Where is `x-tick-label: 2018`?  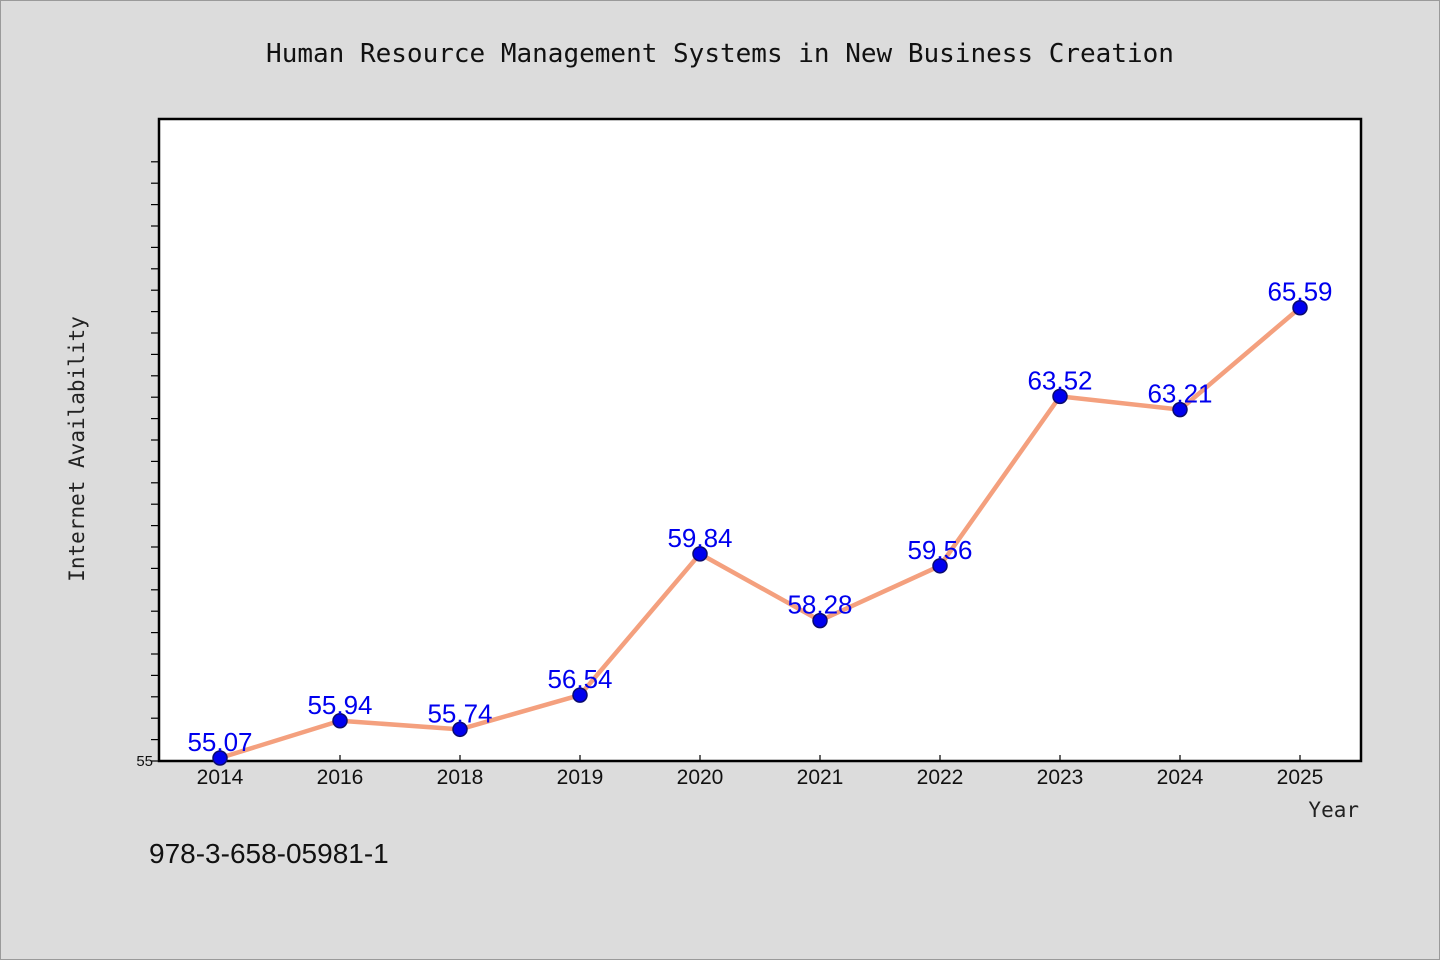 x-tick-label: 2018 is located at coordinates (460, 777).